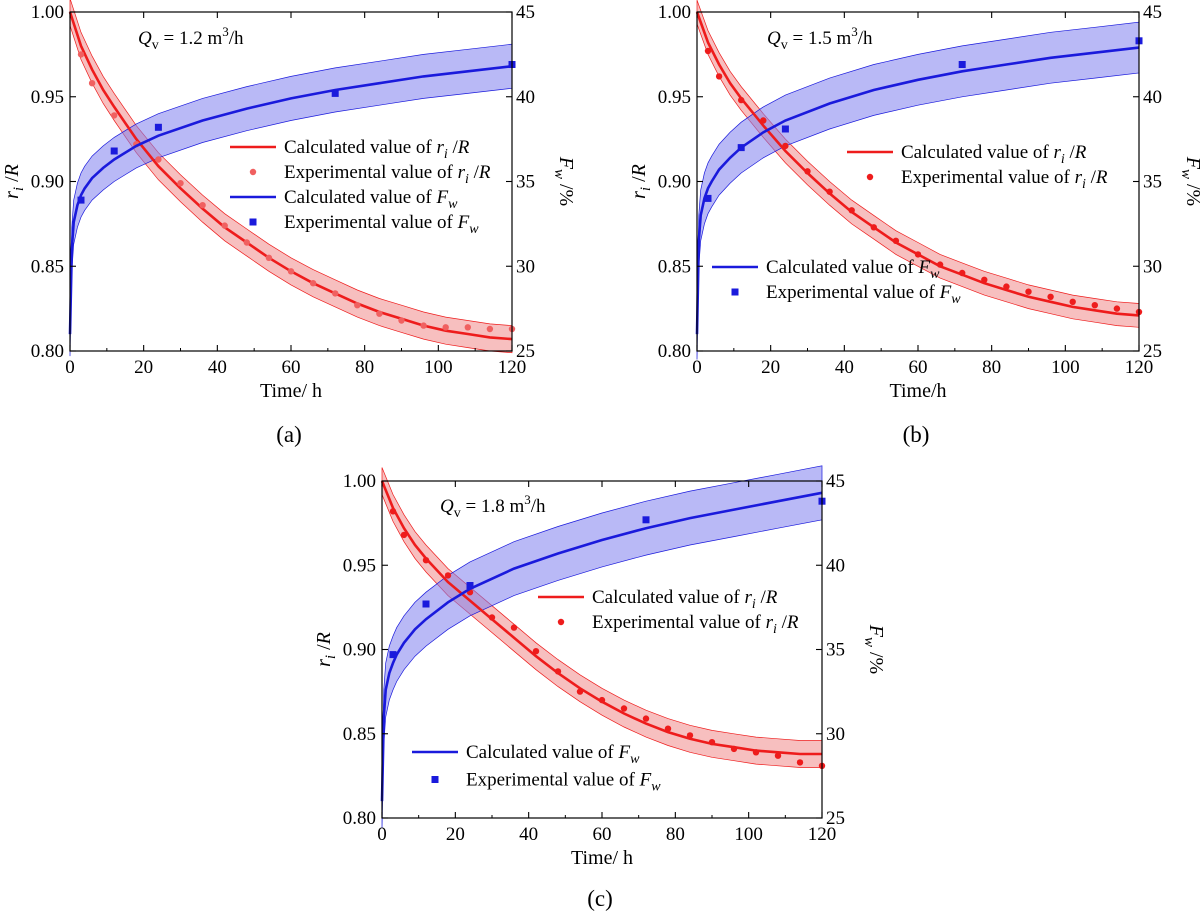 This screenshot has width=1200, height=917. I want to click on x-tick-label: 40, so click(217, 367).